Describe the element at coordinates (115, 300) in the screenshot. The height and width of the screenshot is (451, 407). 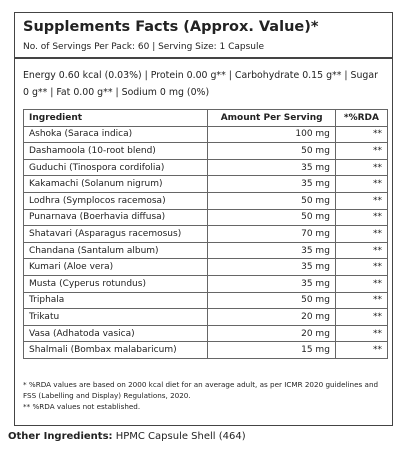
I see `ingredient: Triphala` at that location.